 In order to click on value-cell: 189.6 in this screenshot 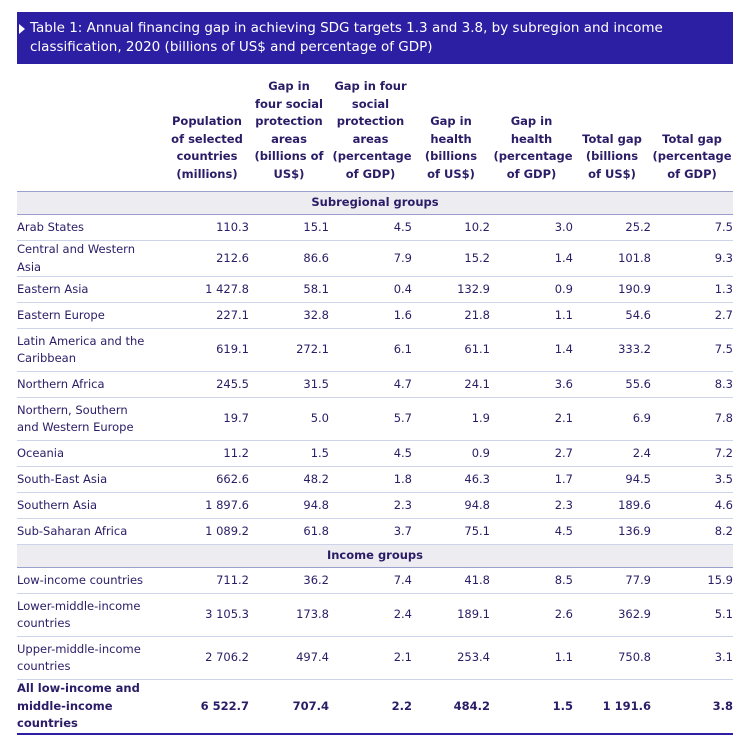, I will do `click(612, 505)`.